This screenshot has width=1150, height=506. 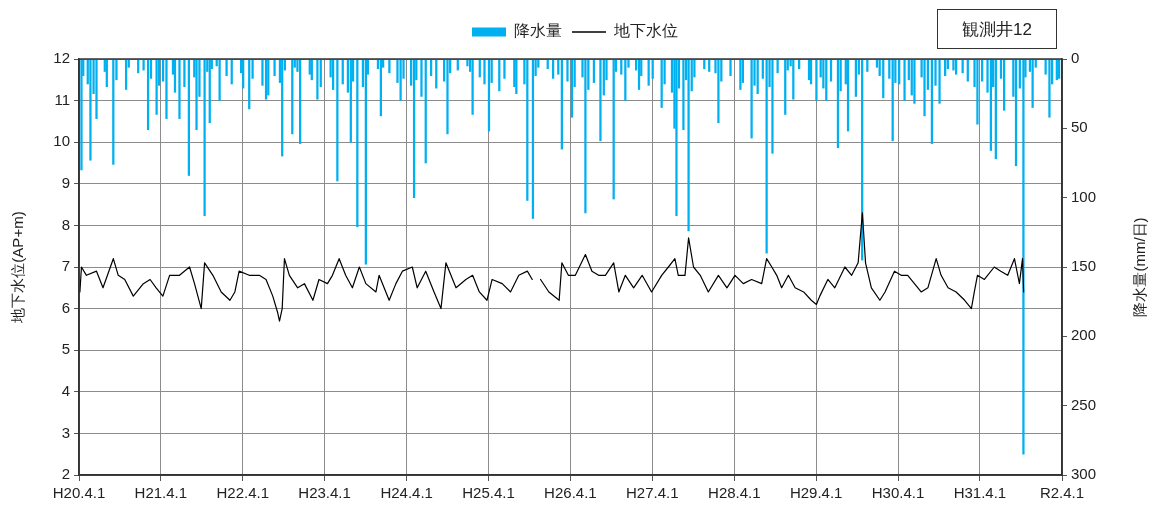 What do you see at coordinates (538, 31) in the screenshot?
I see `legend-label: 降水量` at bounding box center [538, 31].